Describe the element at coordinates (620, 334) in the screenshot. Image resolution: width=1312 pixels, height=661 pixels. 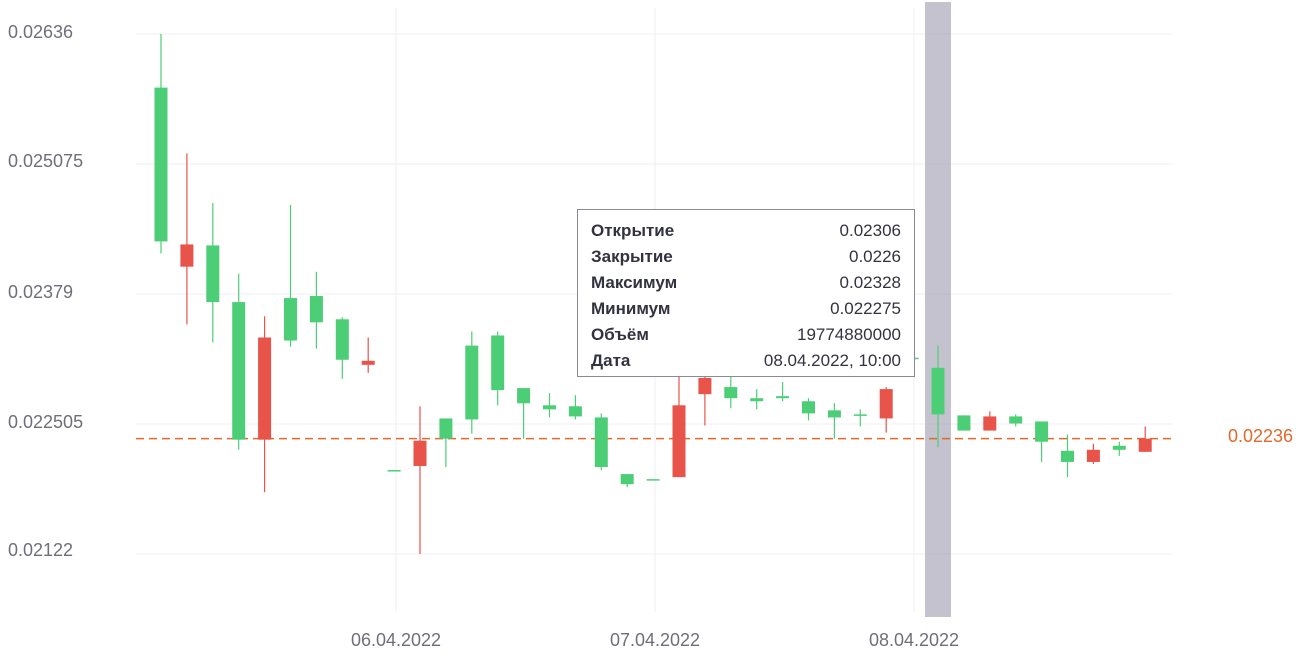
I see `tooltip-label: Объём` at that location.